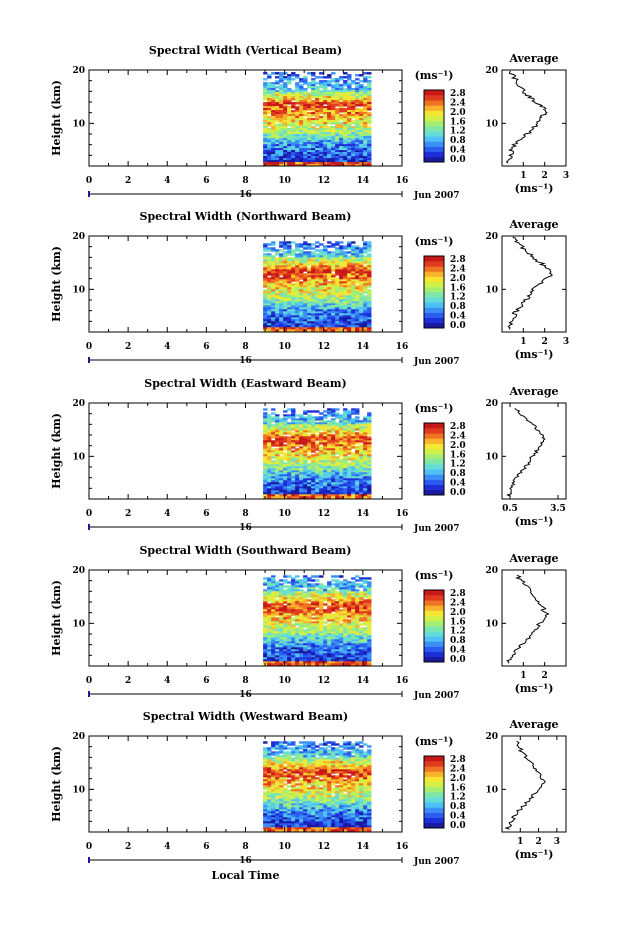  What do you see at coordinates (245, 550) in the screenshot?
I see `panel-title: Spectral Width (Southward Beam)` at bounding box center [245, 550].